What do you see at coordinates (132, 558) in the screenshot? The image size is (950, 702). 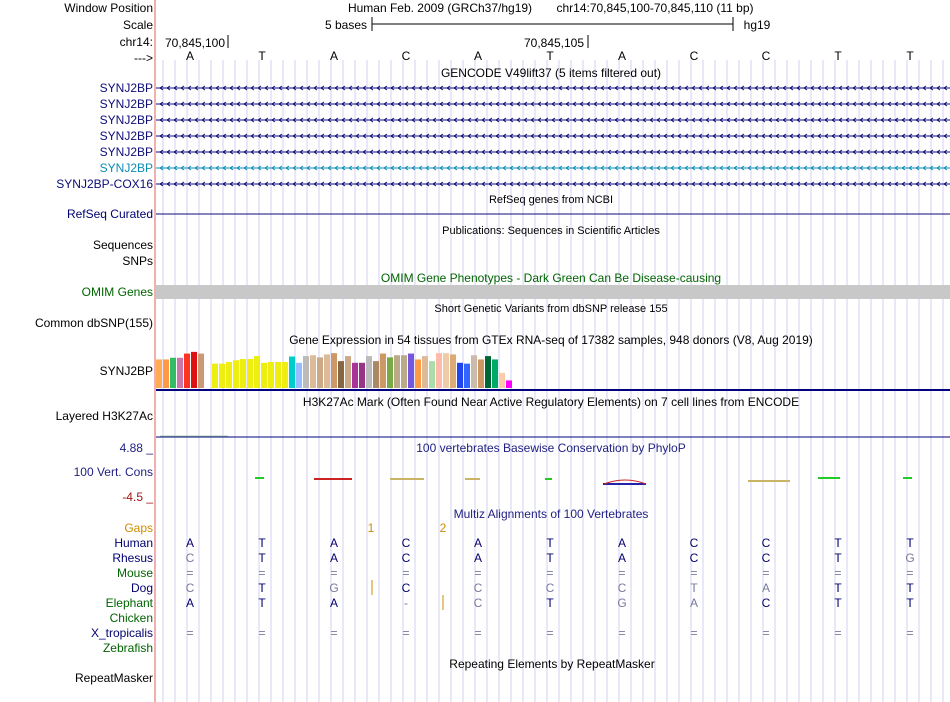 I see `multiz-species-label: Rhesus` at bounding box center [132, 558].